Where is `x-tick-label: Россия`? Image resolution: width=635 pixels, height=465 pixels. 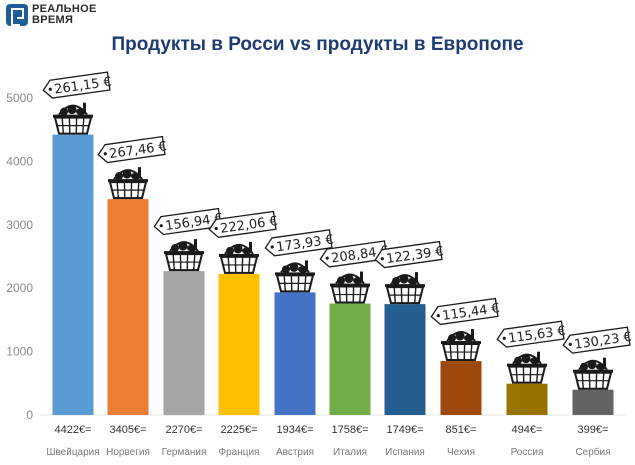 x-tick-label: Россия is located at coordinates (527, 452).